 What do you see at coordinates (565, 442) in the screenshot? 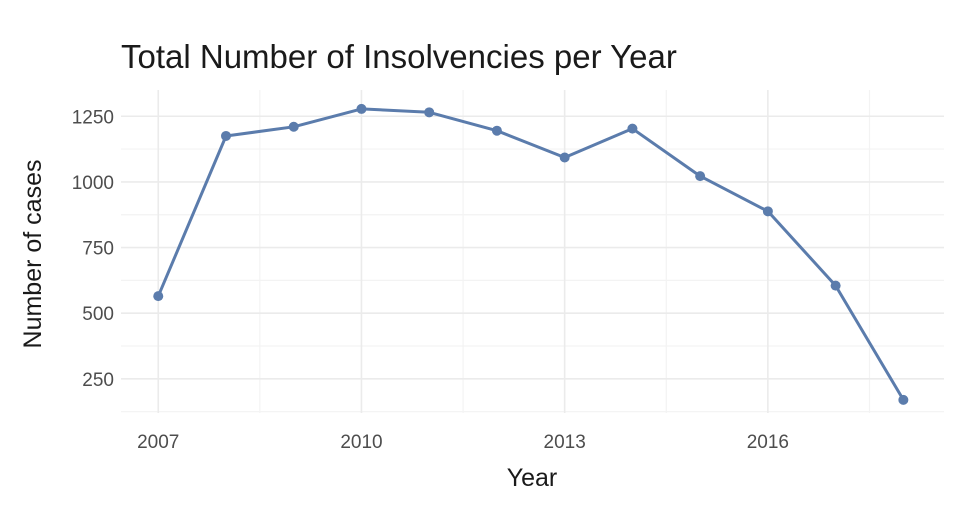
I see `x-tick-label: 2013` at bounding box center [565, 442].